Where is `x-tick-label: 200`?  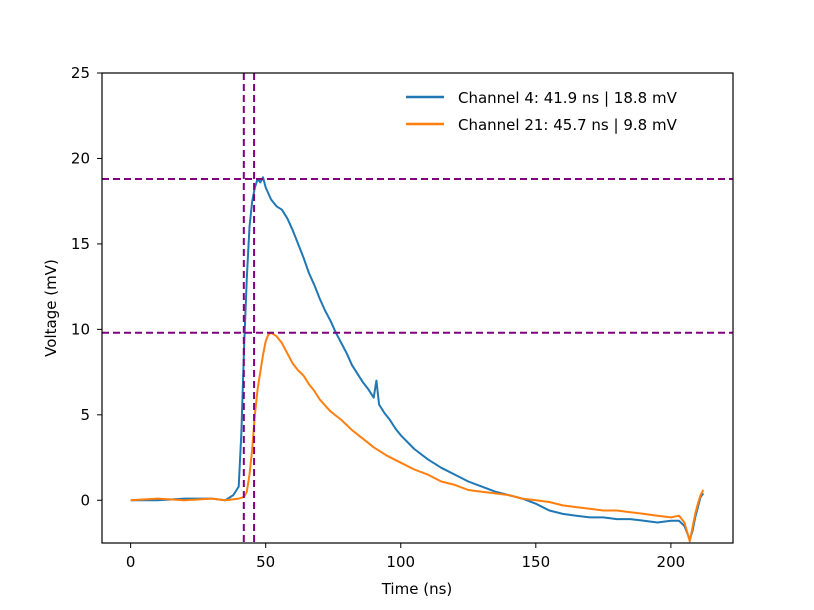
x-tick-label: 200 is located at coordinates (671, 562).